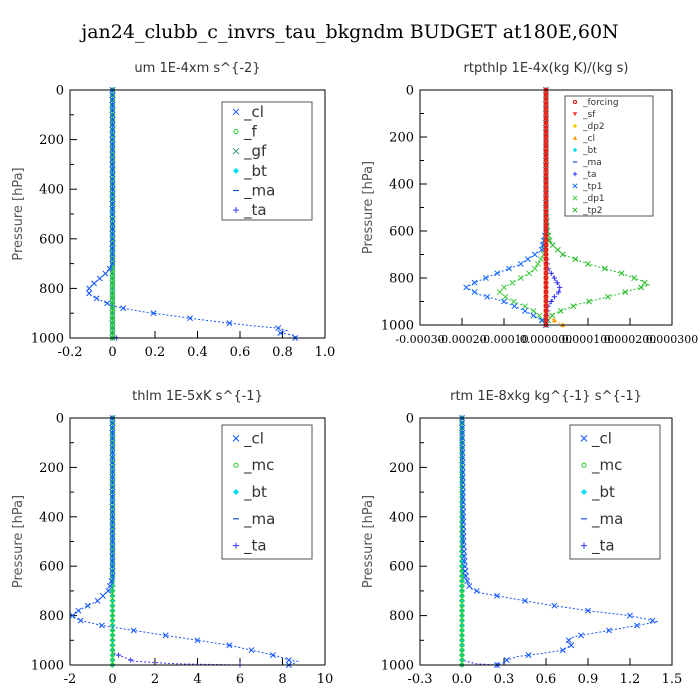 The image size is (700, 700). Describe the element at coordinates (325, 679) in the screenshot. I see `x-tick-label: 10` at that location.